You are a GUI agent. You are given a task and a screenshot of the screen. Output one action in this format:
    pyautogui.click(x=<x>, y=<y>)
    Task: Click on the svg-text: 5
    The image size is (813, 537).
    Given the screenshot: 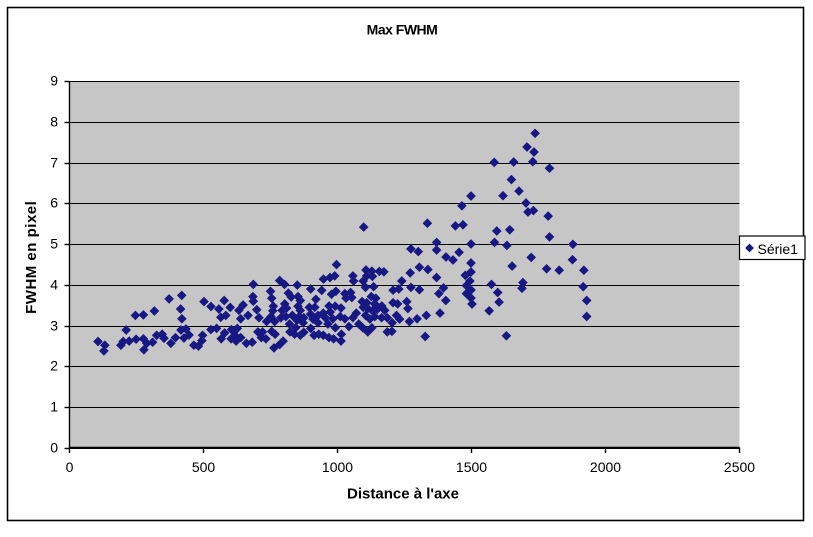 What is the action you would take?
    pyautogui.click(x=54, y=244)
    